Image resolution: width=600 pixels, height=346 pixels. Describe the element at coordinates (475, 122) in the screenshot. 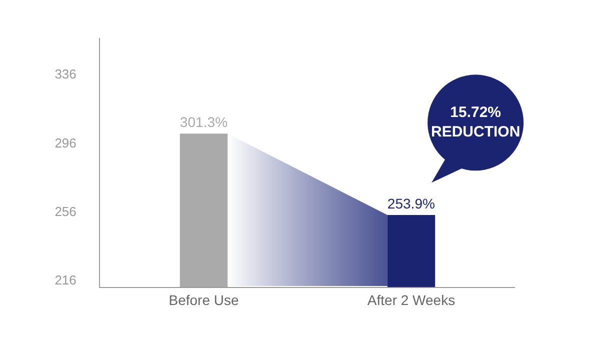

I see `annotation: 15.72% REDUCTION` at that location.